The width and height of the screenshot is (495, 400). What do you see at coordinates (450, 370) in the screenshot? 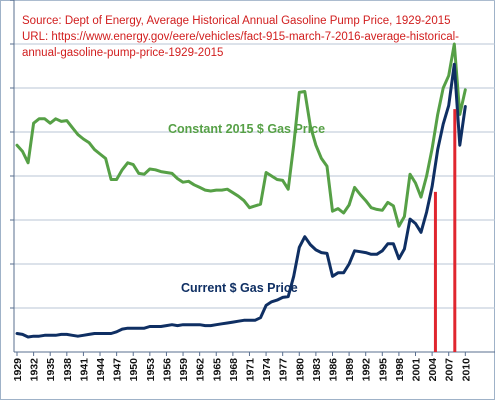
I see `x-tick-label: 2007` at bounding box center [450, 370].